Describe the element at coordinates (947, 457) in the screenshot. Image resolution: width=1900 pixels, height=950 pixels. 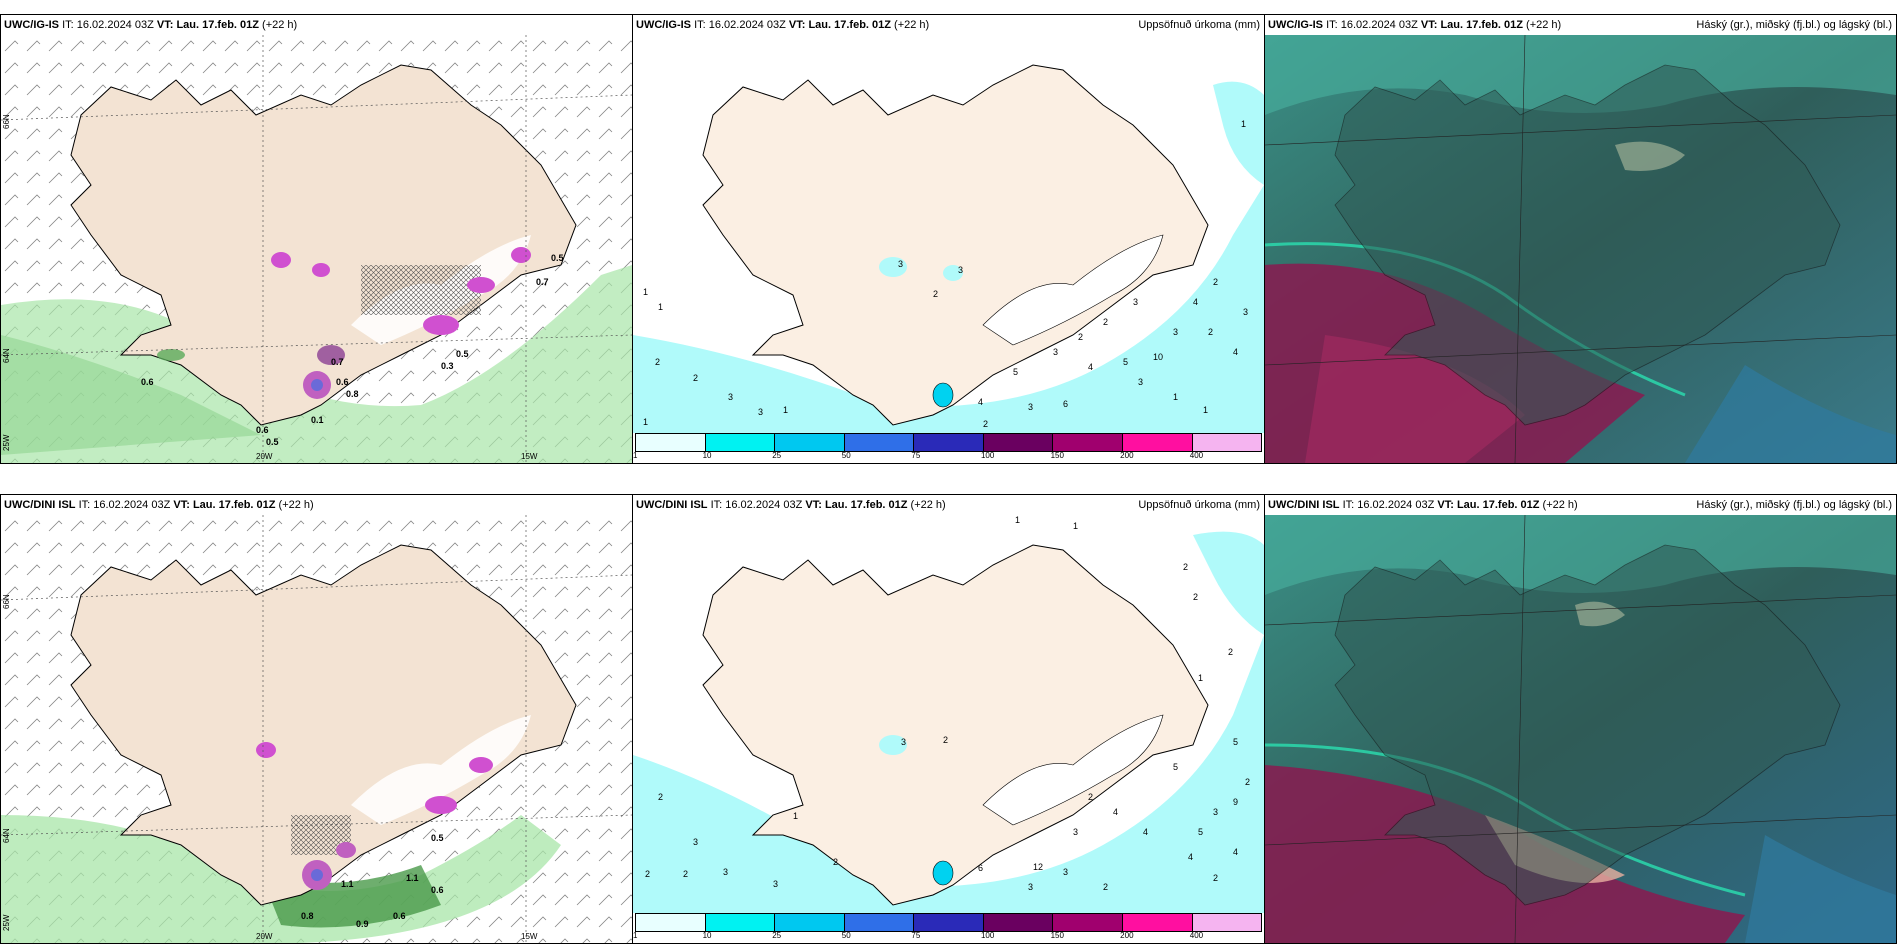
I see `legend-ticks: 1 10 25 50 75 100 150 200 400` at that location.